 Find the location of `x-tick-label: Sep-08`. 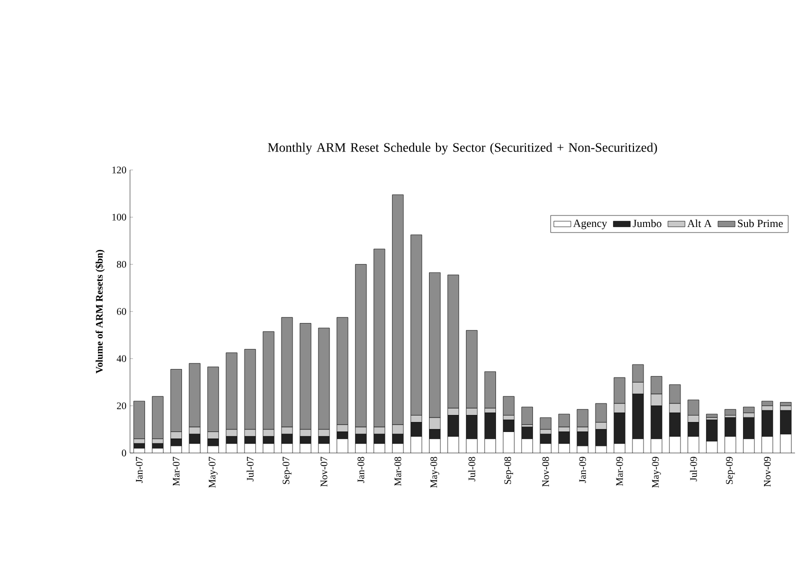

x-tick-label: Sep-08 is located at coordinates (509, 470).